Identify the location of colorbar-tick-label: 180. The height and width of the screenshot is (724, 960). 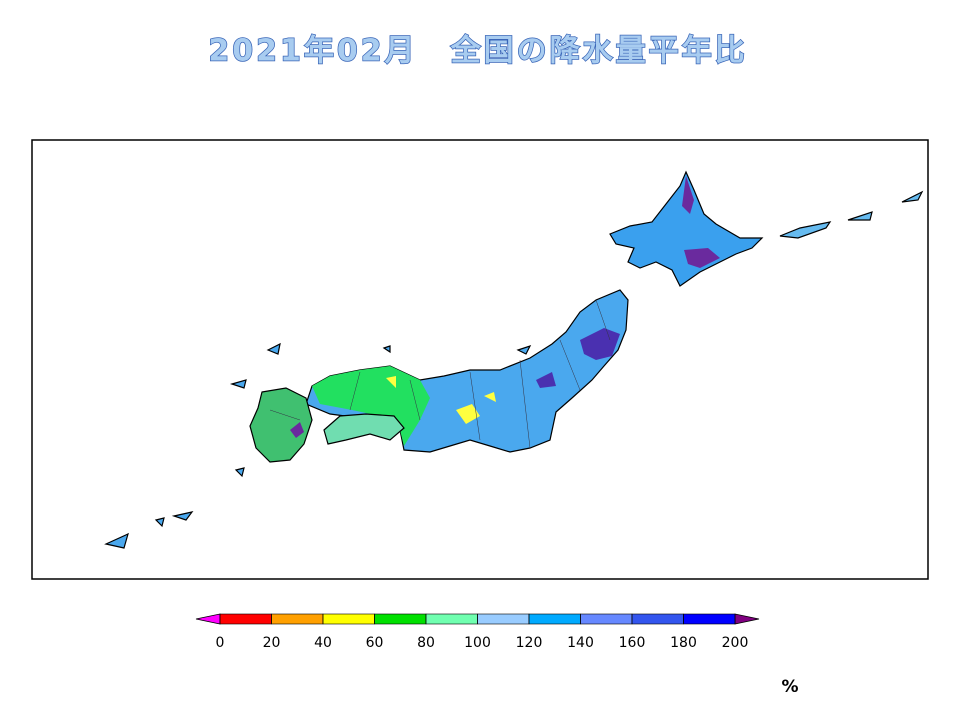
(683, 643).